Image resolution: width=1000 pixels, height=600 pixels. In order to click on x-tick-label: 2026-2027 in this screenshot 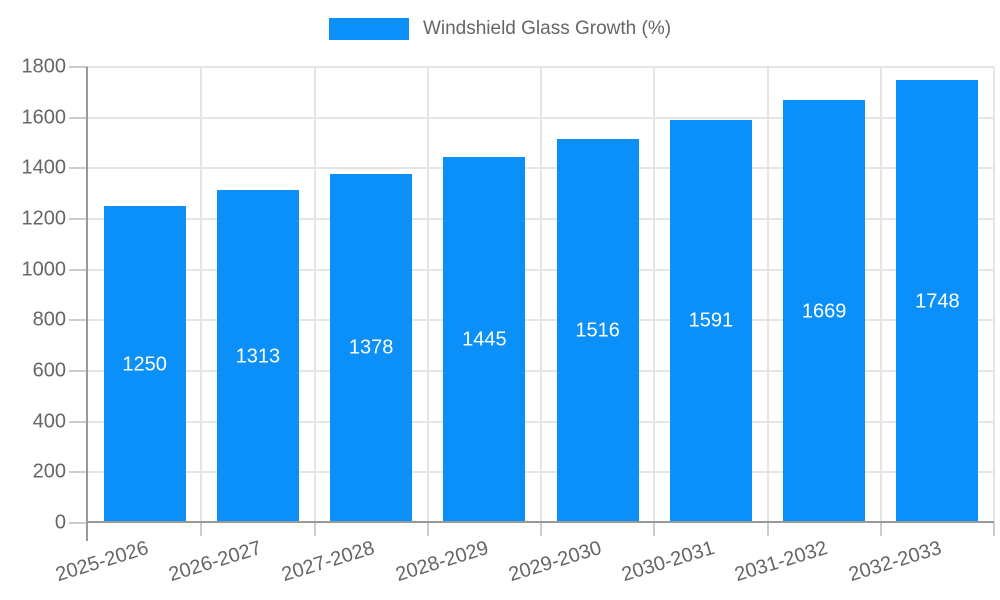, I will do `click(215, 562)`.